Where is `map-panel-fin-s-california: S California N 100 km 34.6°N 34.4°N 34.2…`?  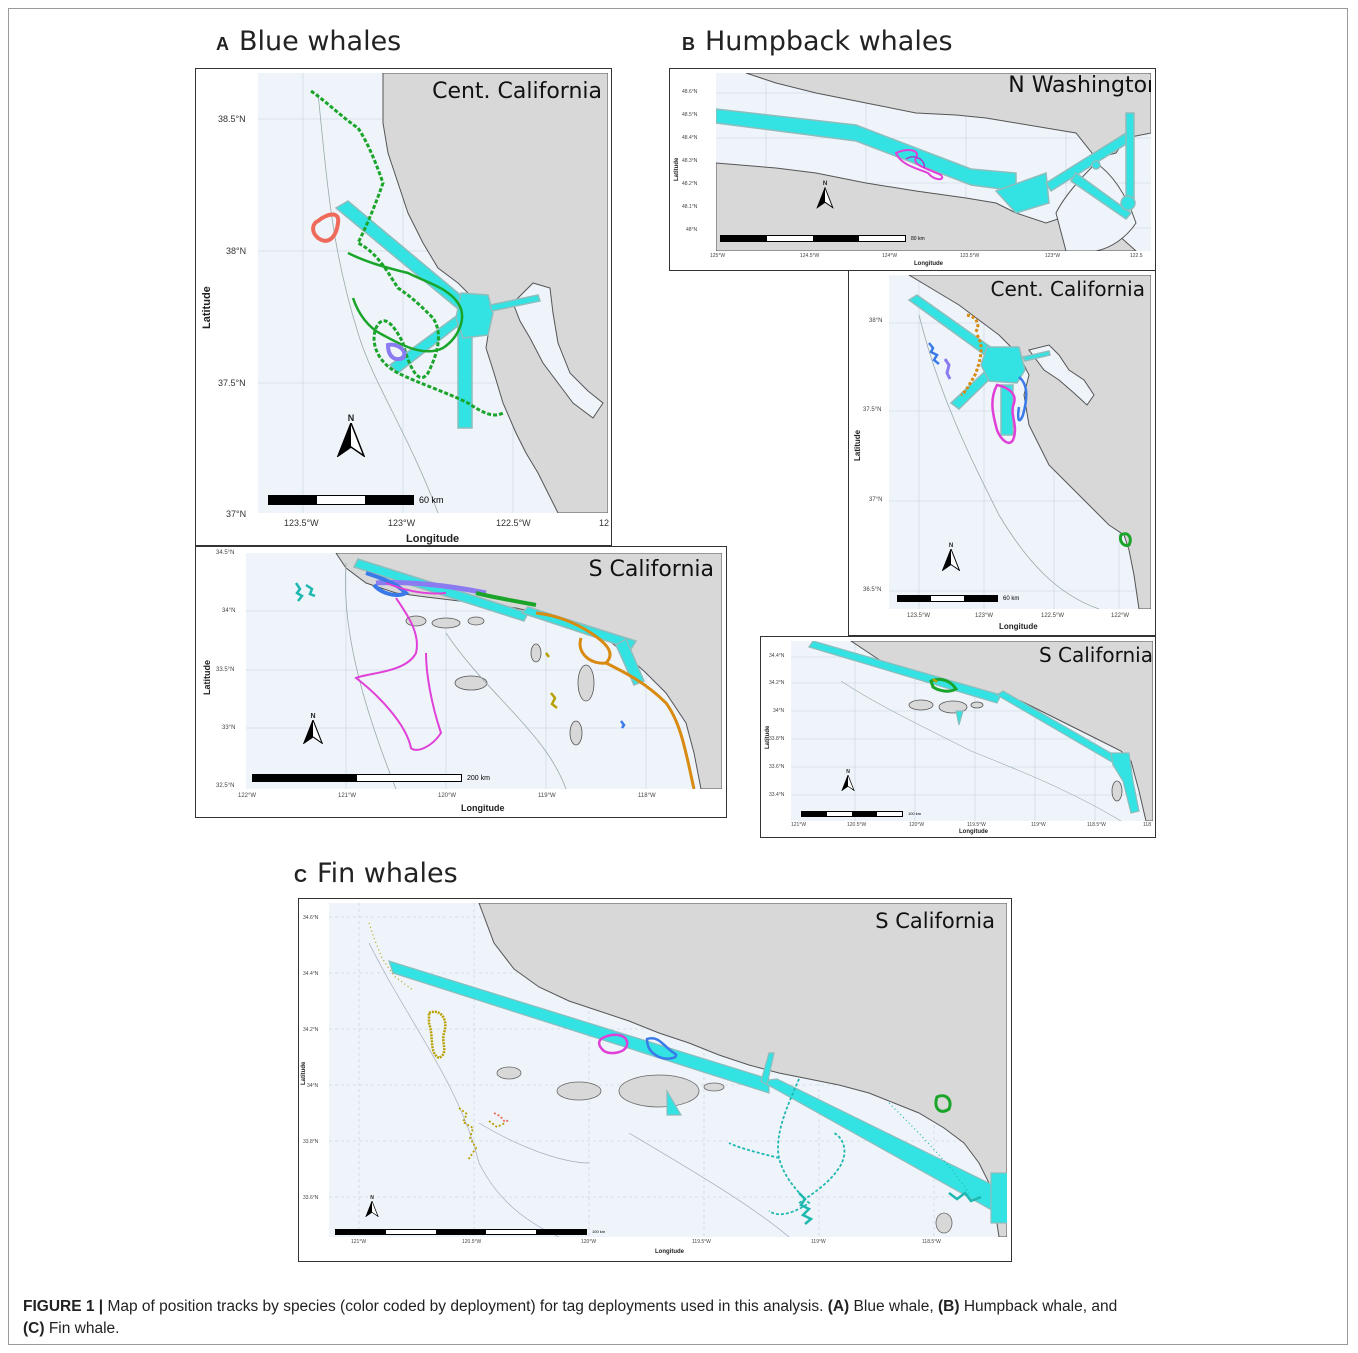 map-panel-fin-s-california: S California N 100 km 34.6°N 34.4°N 34.2… is located at coordinates (655, 1080).